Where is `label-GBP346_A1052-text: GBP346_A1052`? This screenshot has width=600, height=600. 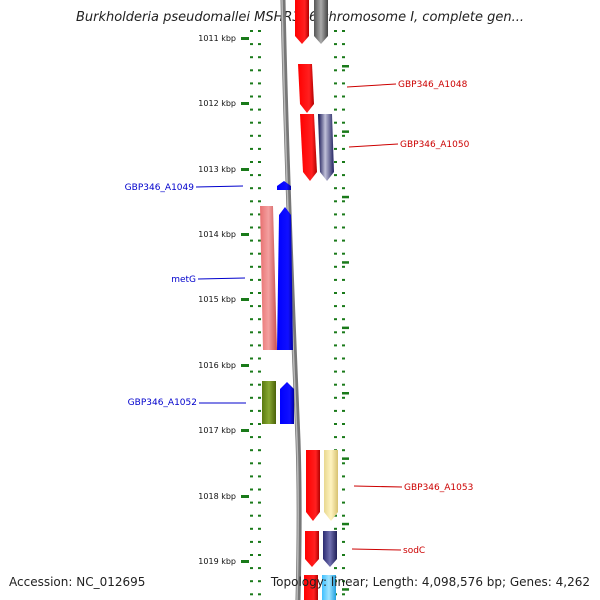
label-GBP346_A1052-text: GBP346_A1052 is located at coordinates (162, 403).